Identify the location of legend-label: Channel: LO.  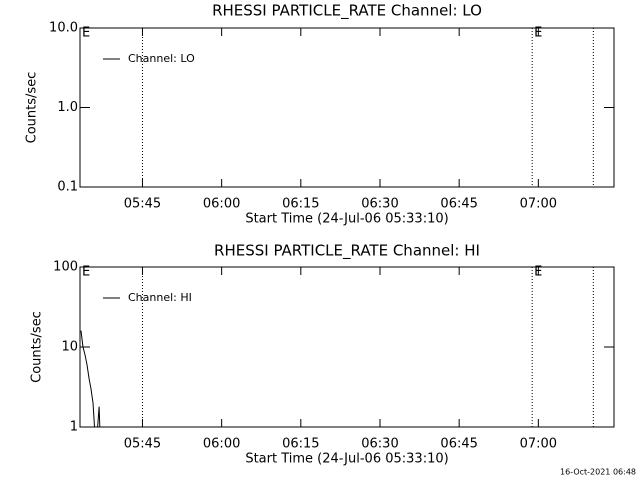
(161, 58).